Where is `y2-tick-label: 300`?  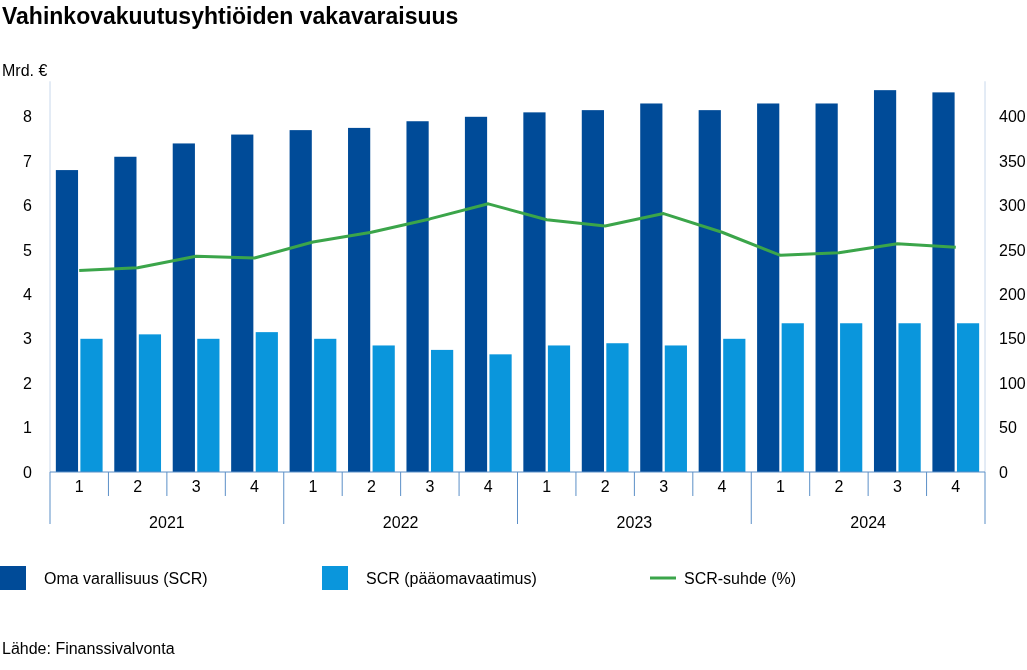 y2-tick-label: 300 is located at coordinates (1012, 206).